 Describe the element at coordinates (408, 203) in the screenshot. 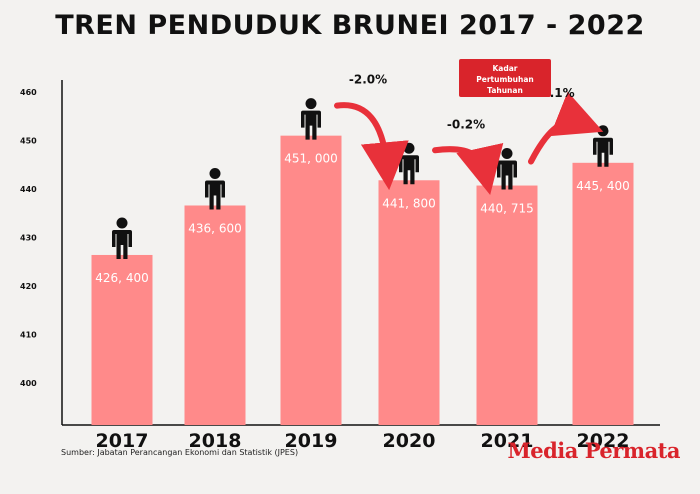

I see `bar-value-label: 441, 800` at that location.